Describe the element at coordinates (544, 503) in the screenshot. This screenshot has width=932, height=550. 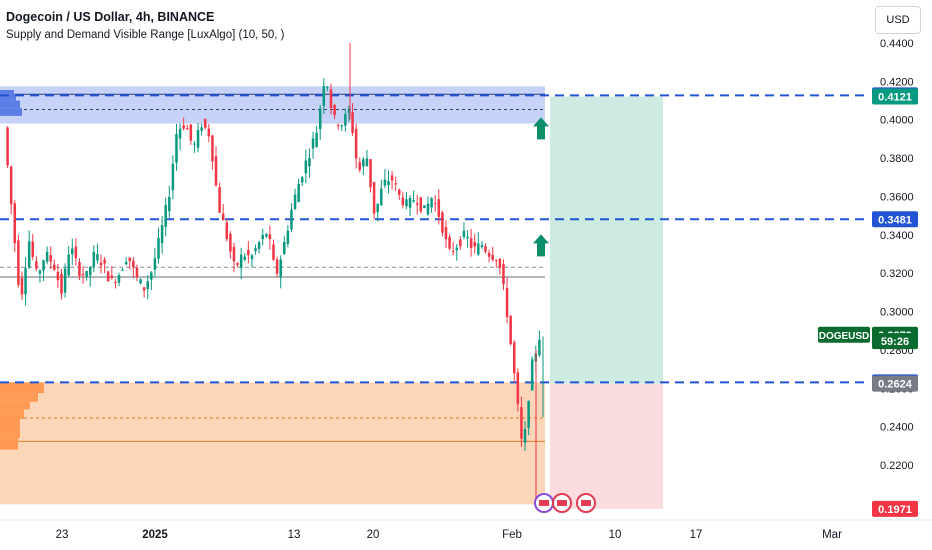
I see `flag-stripe` at that location.